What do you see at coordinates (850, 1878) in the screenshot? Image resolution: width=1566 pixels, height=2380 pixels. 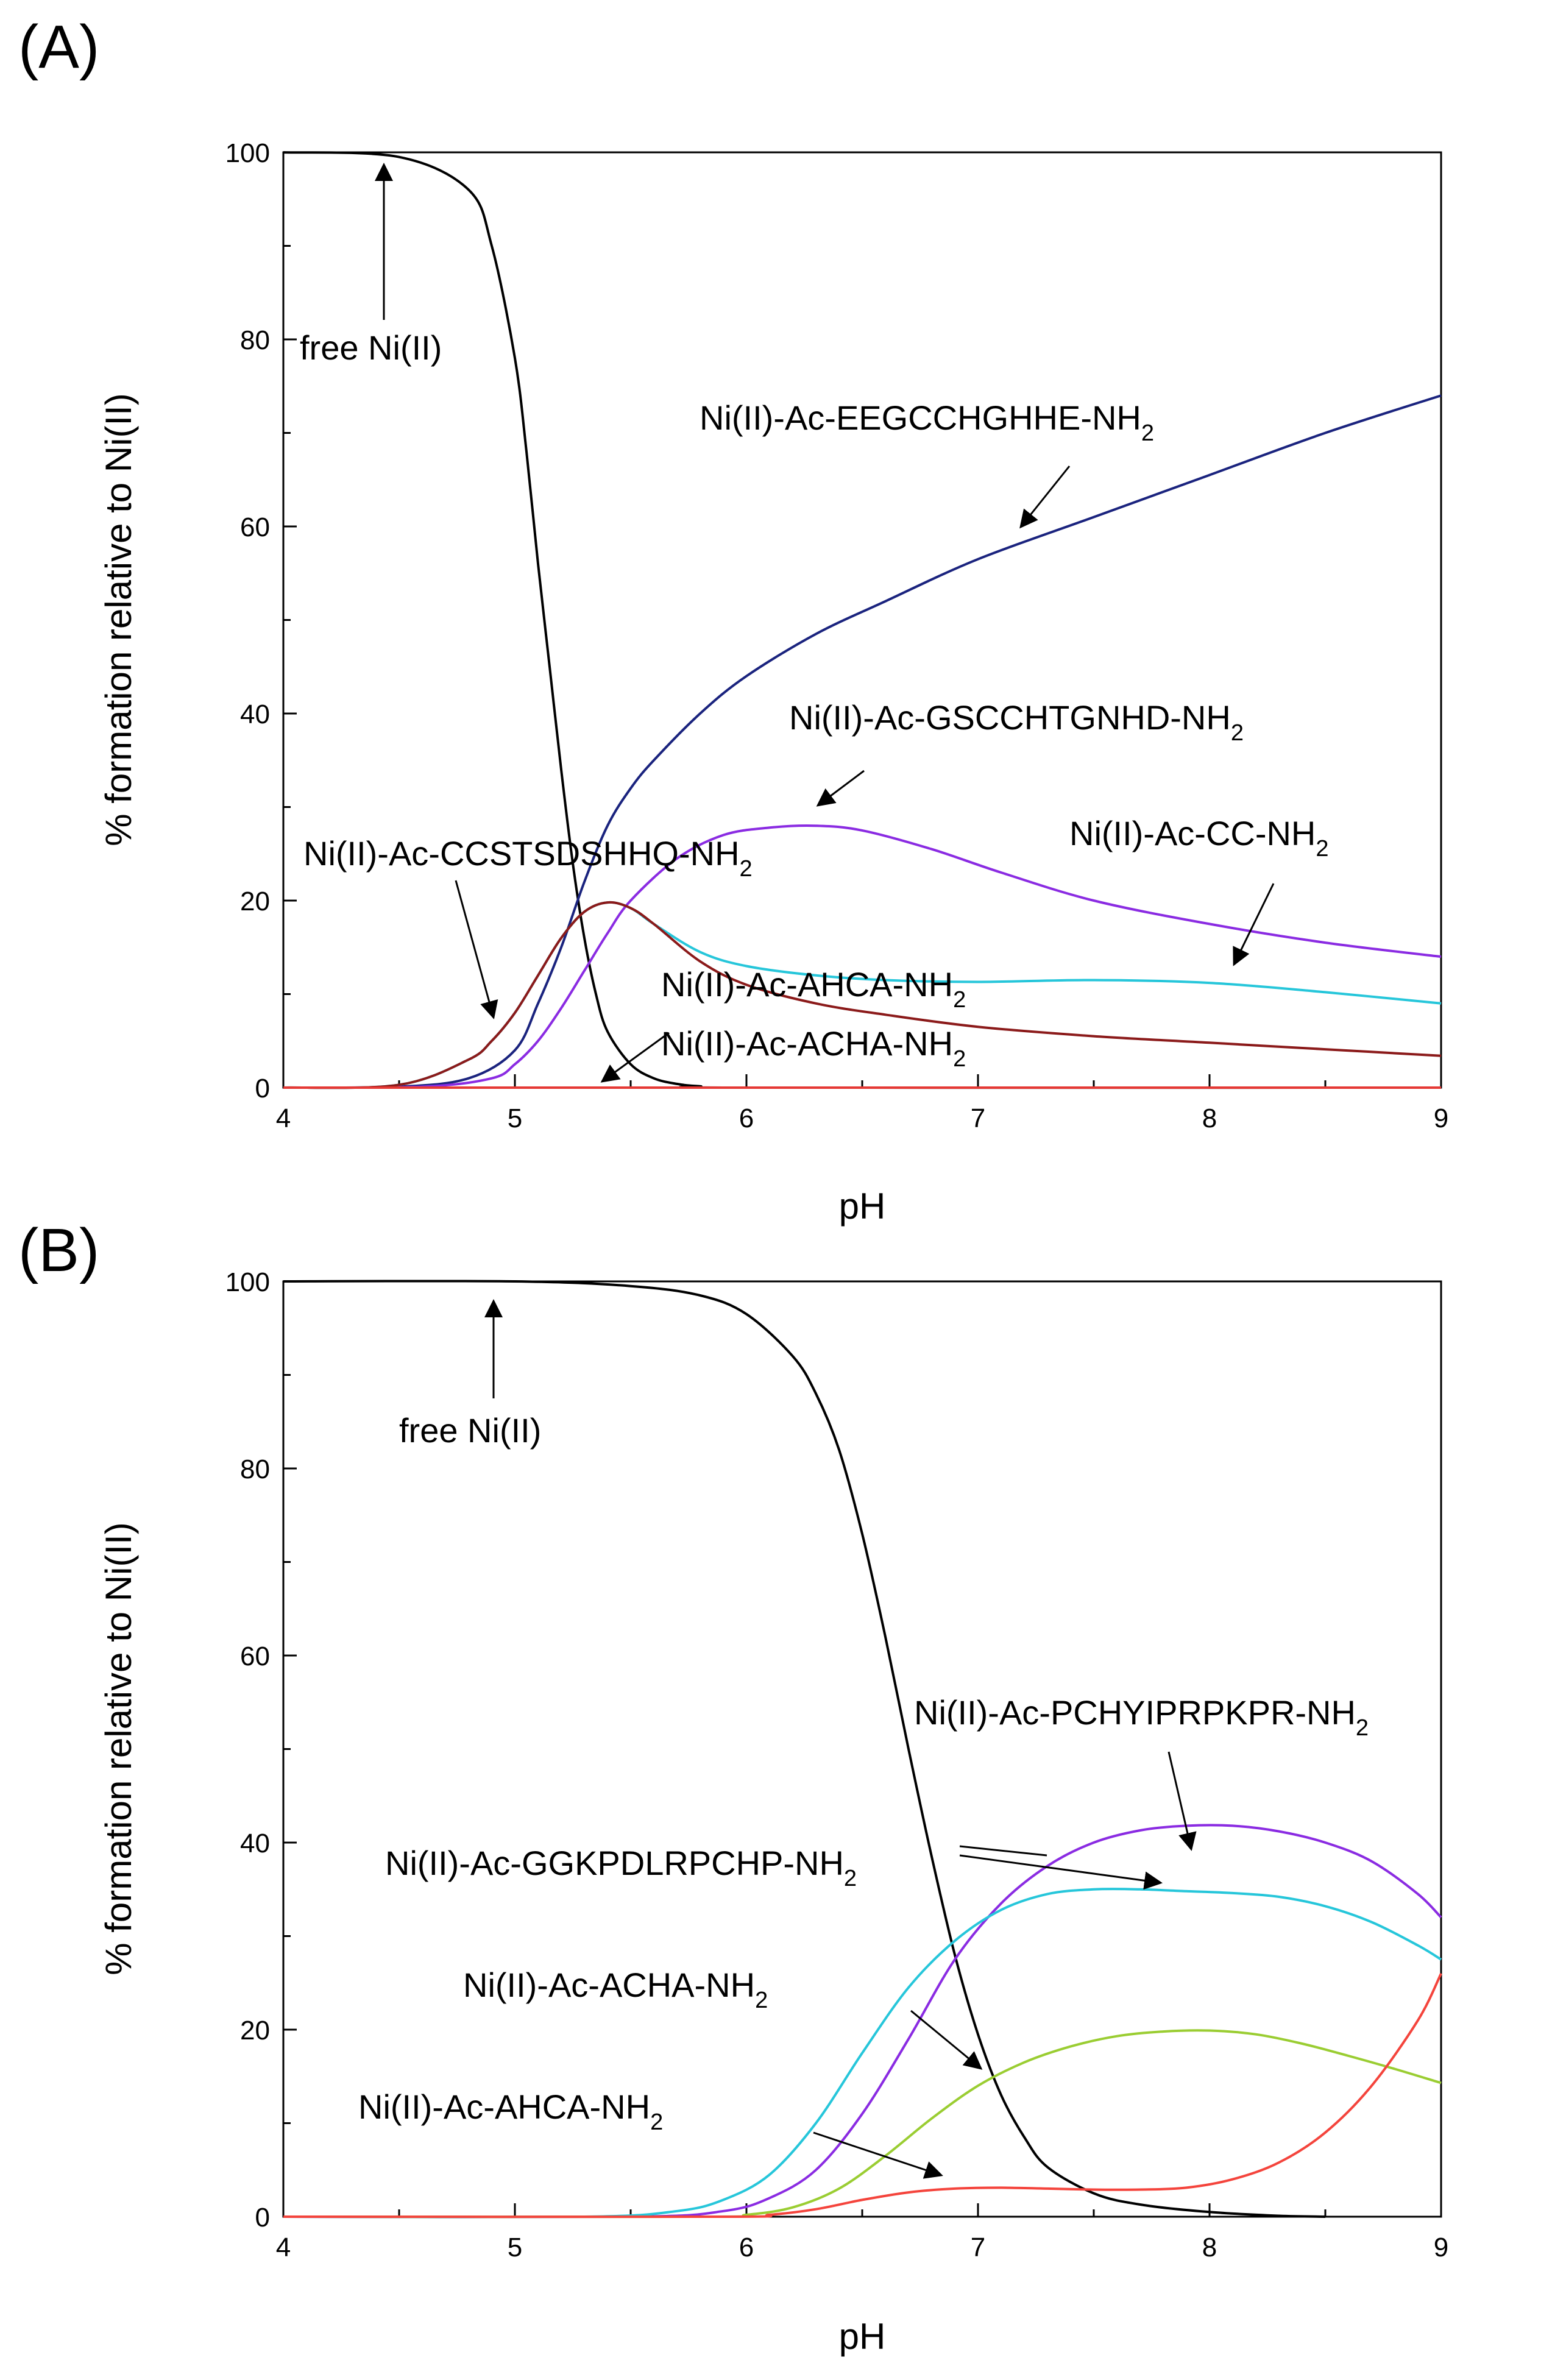 I see `annot-b-ggk-sub: 2` at bounding box center [850, 1878].